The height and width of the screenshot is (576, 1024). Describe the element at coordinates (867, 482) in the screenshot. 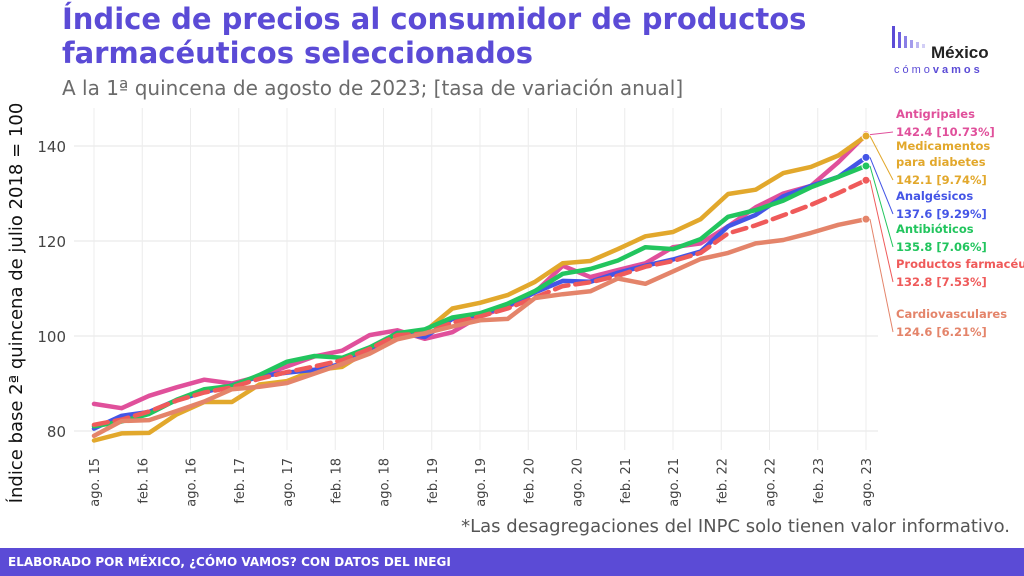

I see `x-tick-label: ago. 23` at that location.